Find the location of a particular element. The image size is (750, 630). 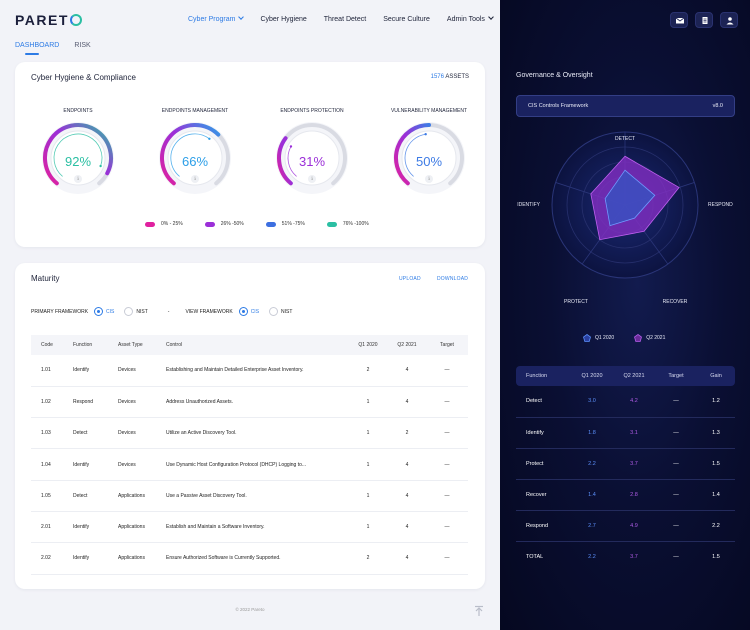

view-nist-radio is located at coordinates (274, 311).